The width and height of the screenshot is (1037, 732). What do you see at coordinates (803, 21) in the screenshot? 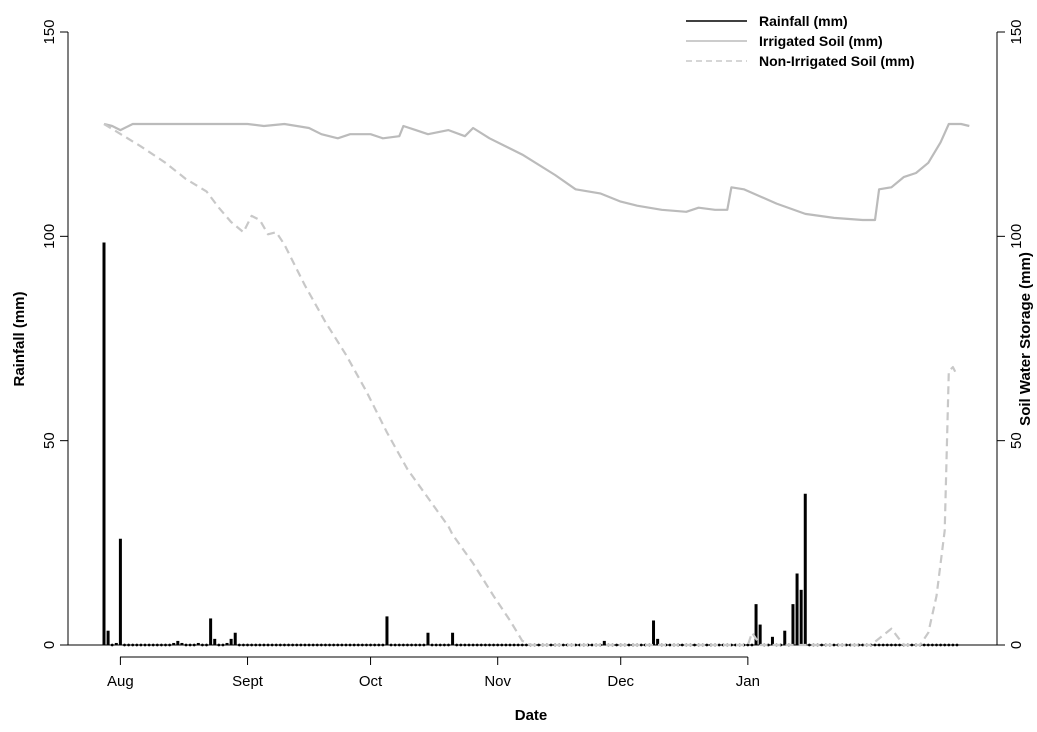
I see `legend-rainfall-label: Rainfall (mm)` at bounding box center [803, 21].